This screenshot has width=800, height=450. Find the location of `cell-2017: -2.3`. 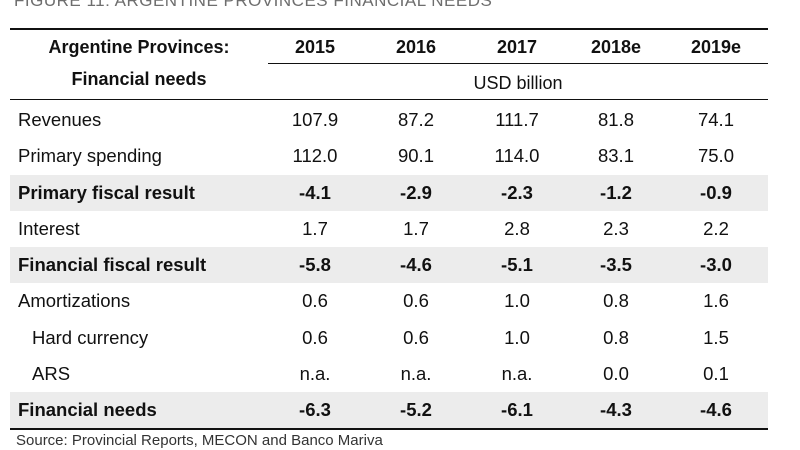

cell-2017: -2.3 is located at coordinates (517, 192).